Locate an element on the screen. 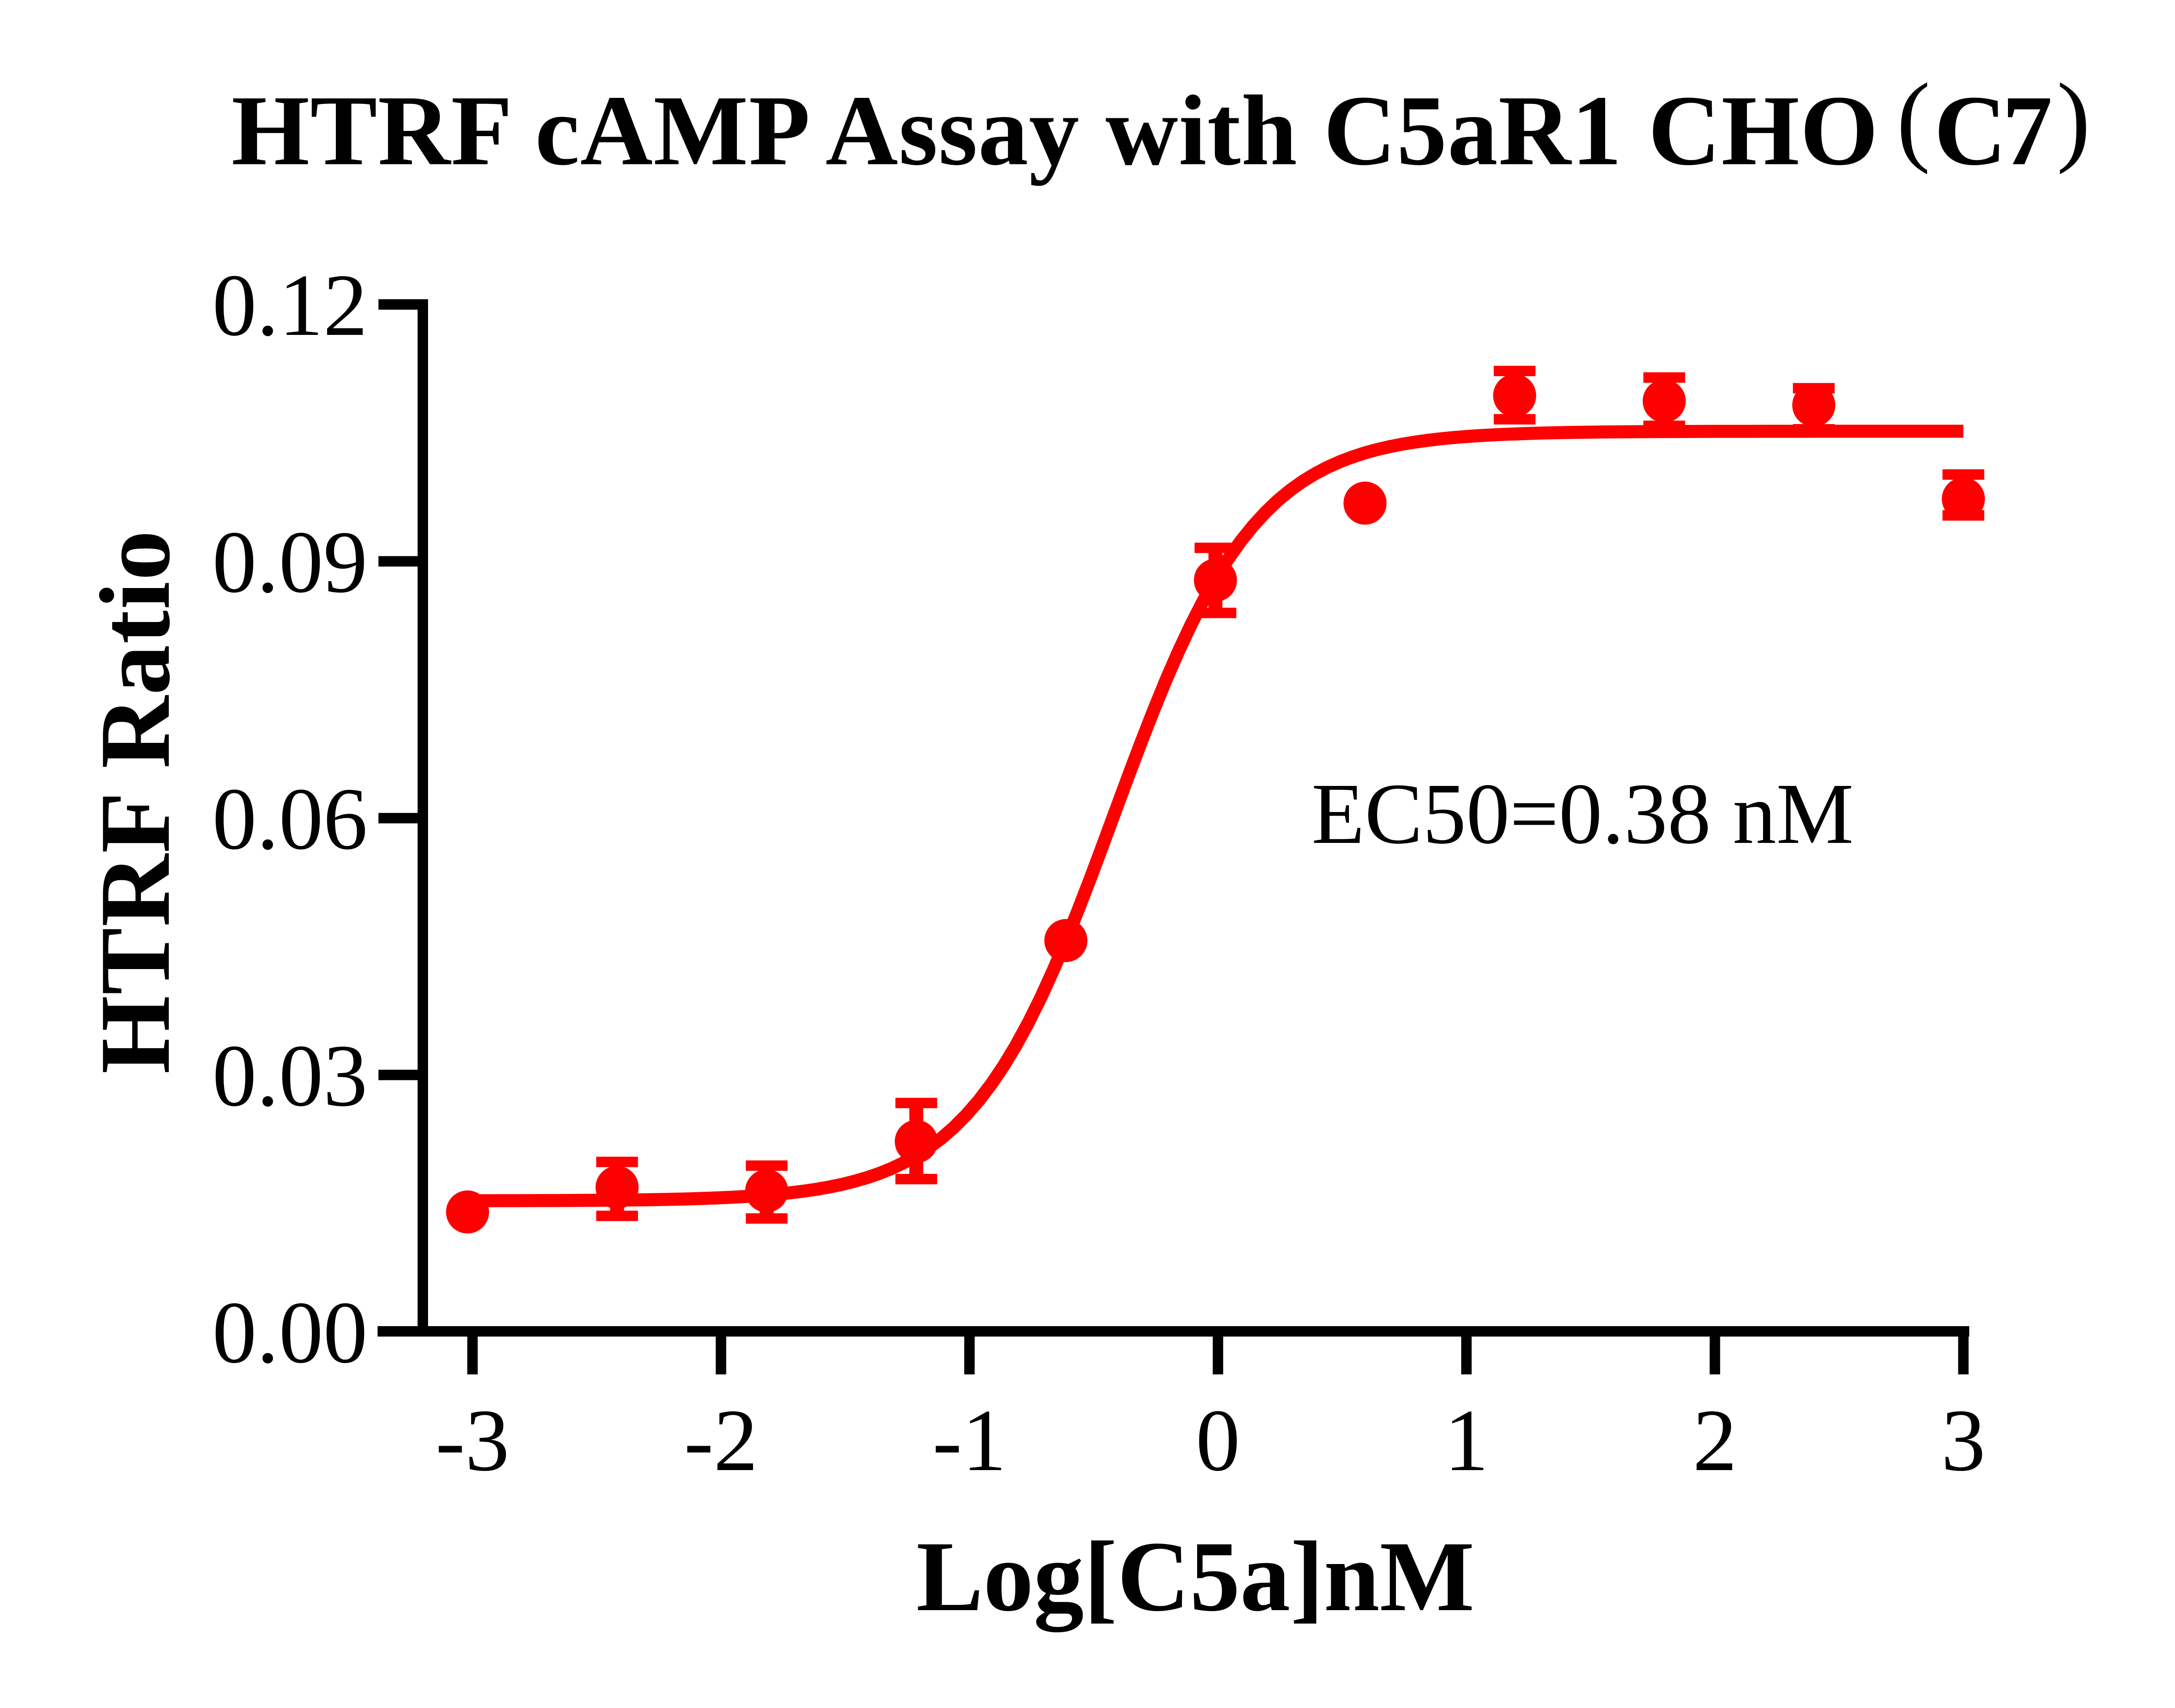 The image size is (2175, 1708). svg-text: 0.03 is located at coordinates (290, 1076).